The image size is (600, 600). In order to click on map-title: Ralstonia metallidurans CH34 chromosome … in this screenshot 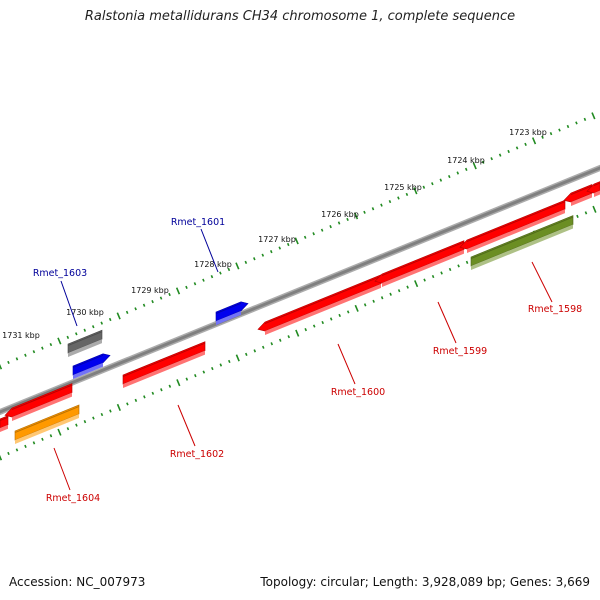, I will do `click(300, 16)`.